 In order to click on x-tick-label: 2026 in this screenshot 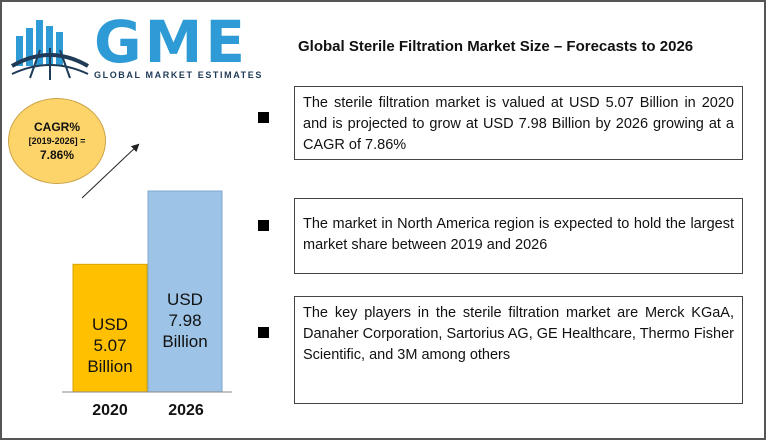, I will do `click(186, 410)`.